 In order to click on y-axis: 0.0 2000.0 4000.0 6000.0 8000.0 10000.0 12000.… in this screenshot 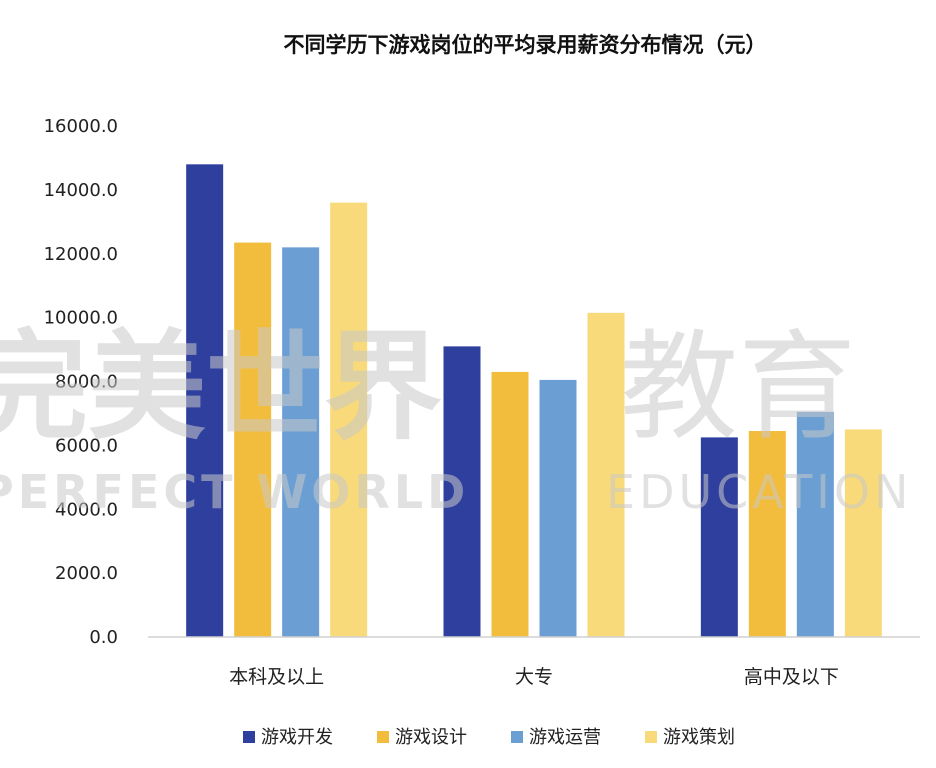, I will do `click(81, 382)`.